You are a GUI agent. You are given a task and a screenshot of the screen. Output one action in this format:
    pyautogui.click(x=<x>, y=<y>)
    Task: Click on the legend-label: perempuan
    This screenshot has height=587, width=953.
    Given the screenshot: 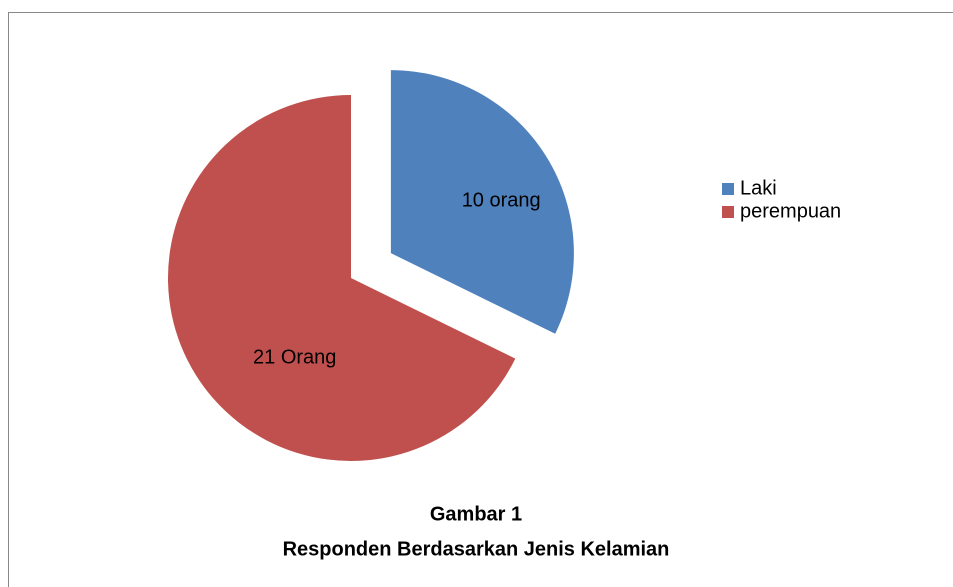 What is the action you would take?
    pyautogui.click(x=790, y=211)
    